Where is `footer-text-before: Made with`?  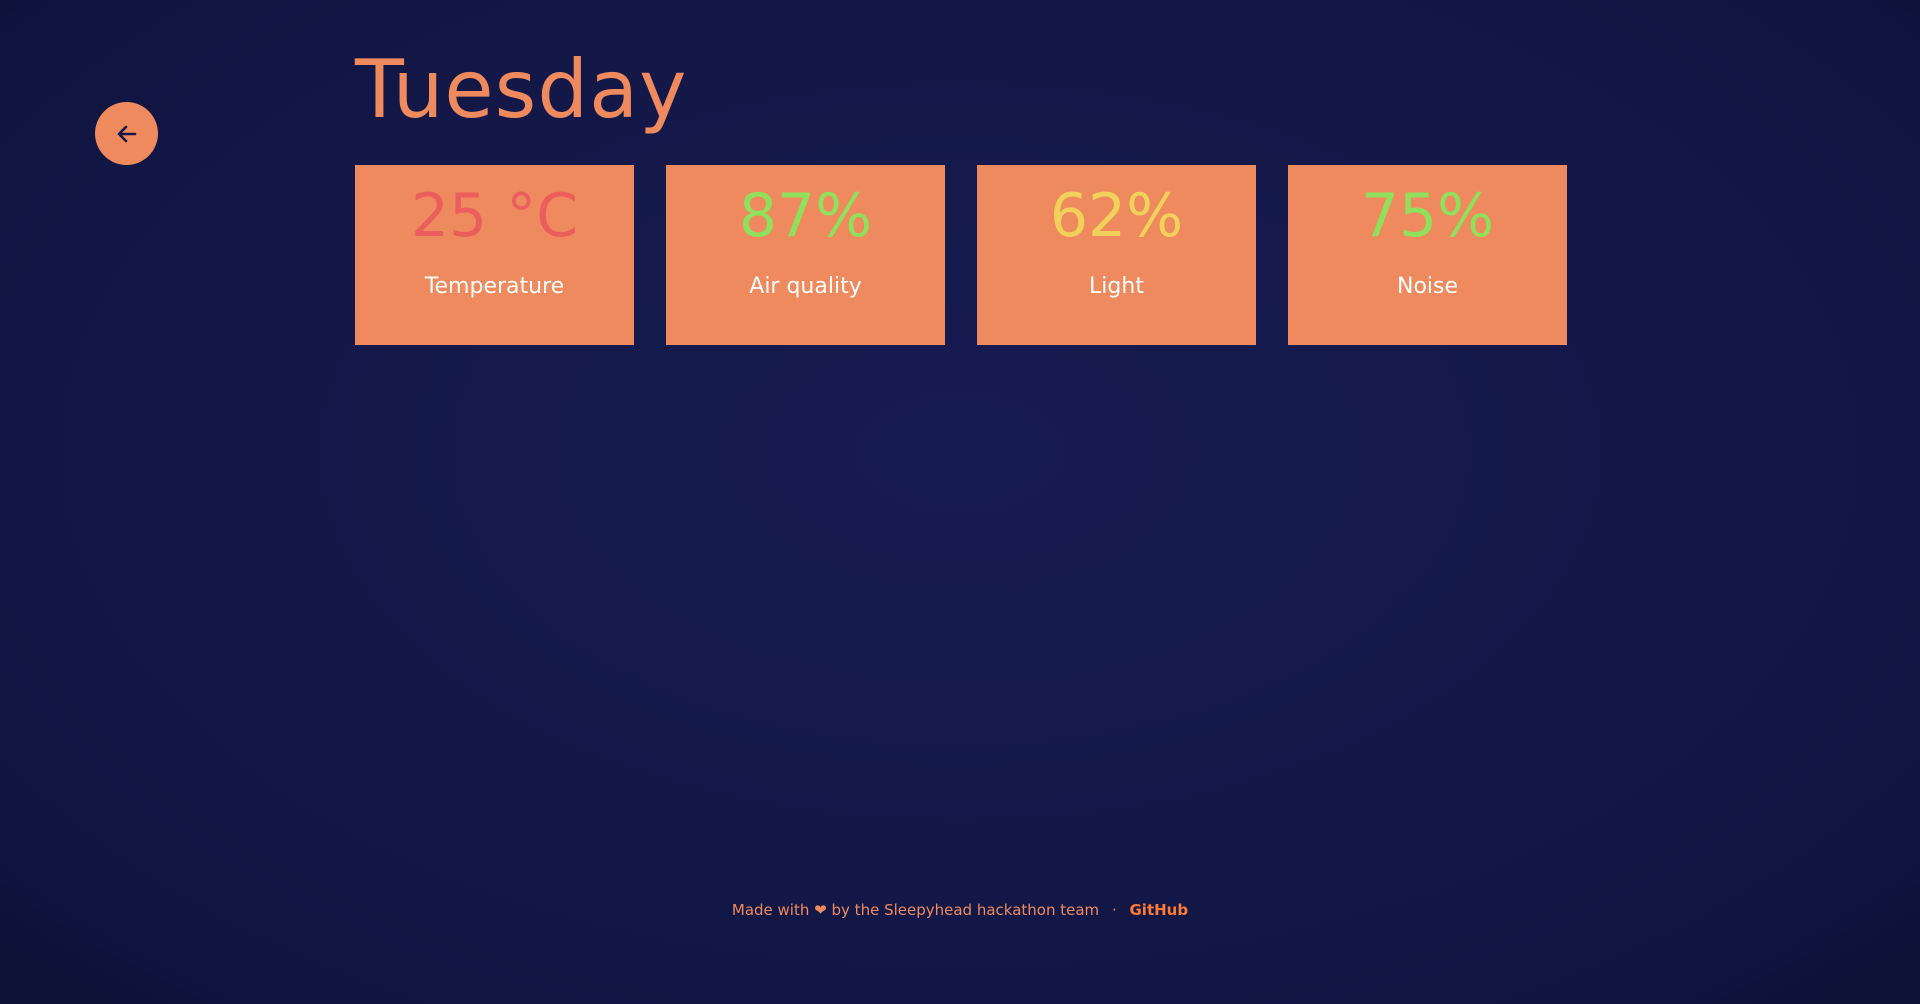 footer-text-before: Made with is located at coordinates (770, 910).